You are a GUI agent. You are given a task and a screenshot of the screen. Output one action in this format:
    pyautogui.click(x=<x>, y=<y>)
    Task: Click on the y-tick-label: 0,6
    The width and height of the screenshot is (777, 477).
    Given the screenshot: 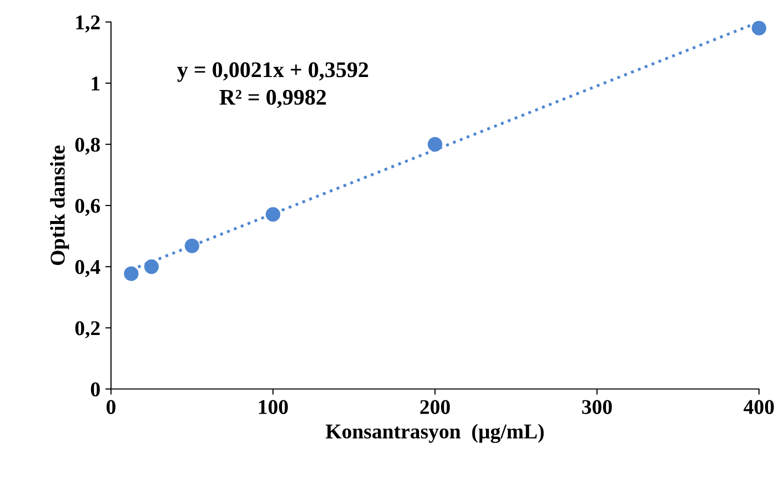 What is the action you would take?
    pyautogui.click(x=87, y=207)
    